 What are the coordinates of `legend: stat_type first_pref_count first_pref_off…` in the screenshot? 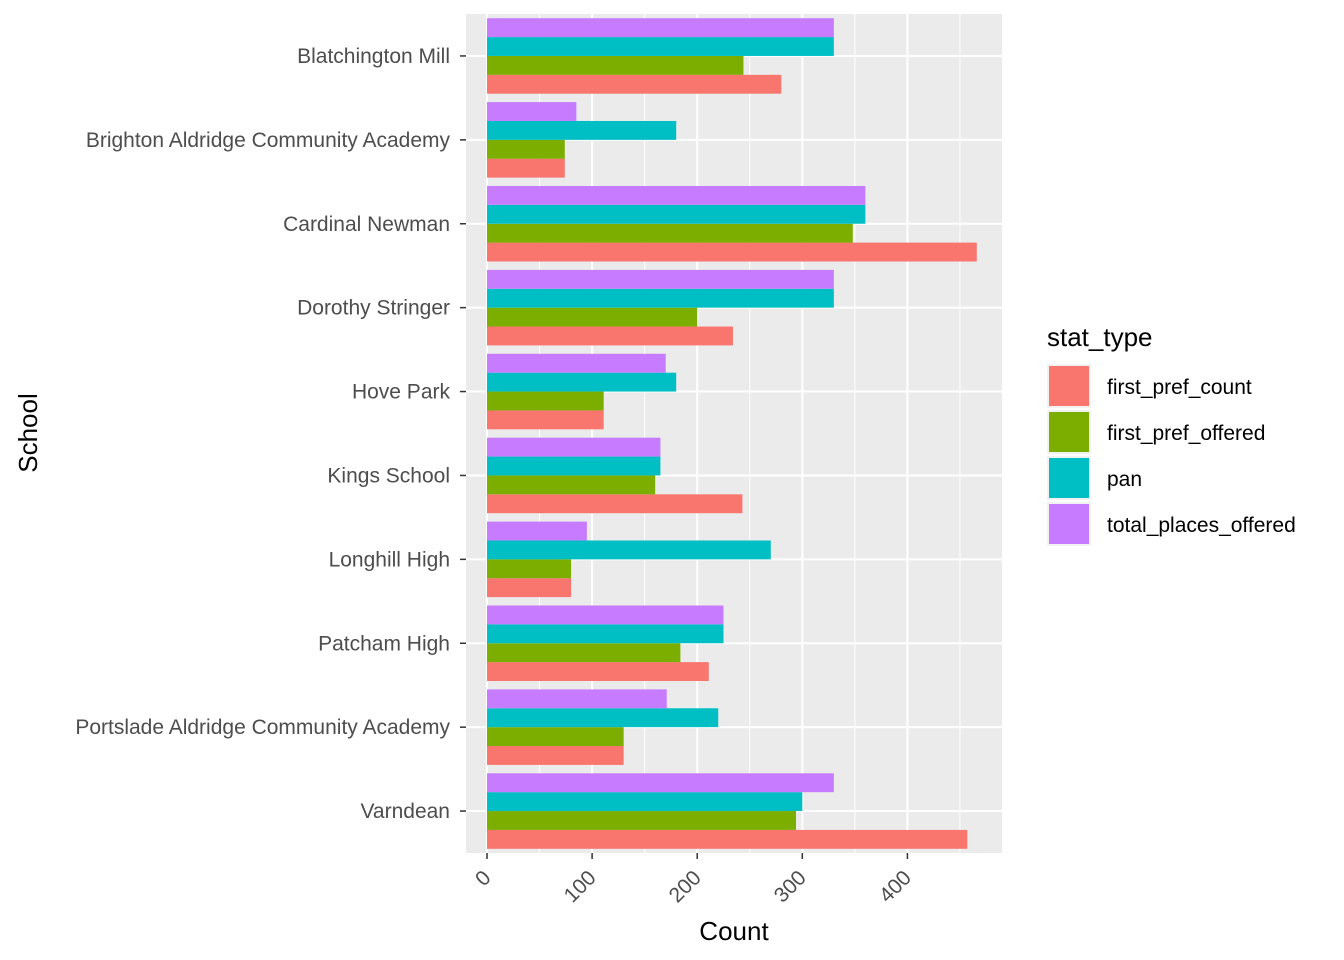 It's located at (1171, 434).